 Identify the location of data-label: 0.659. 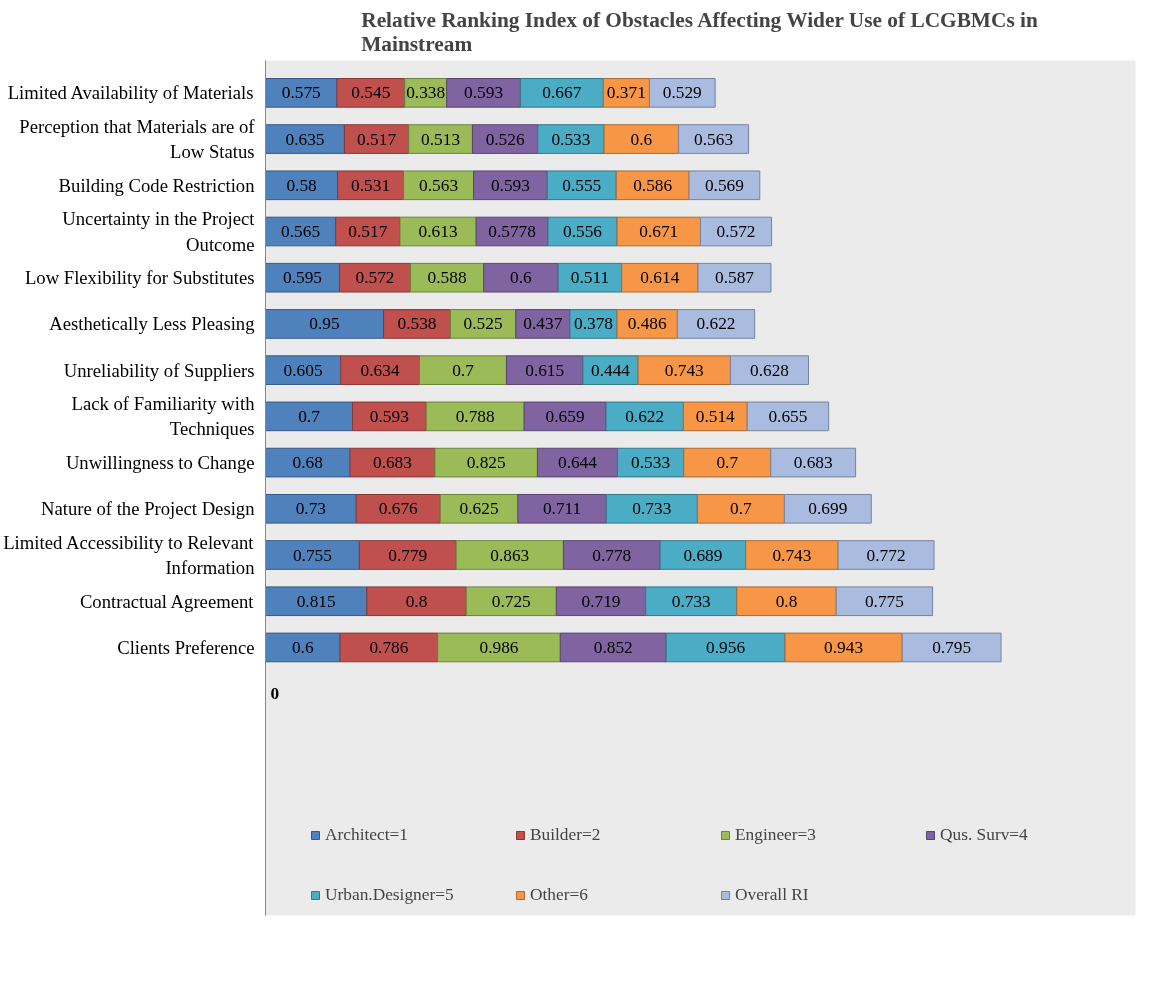
(565, 416).